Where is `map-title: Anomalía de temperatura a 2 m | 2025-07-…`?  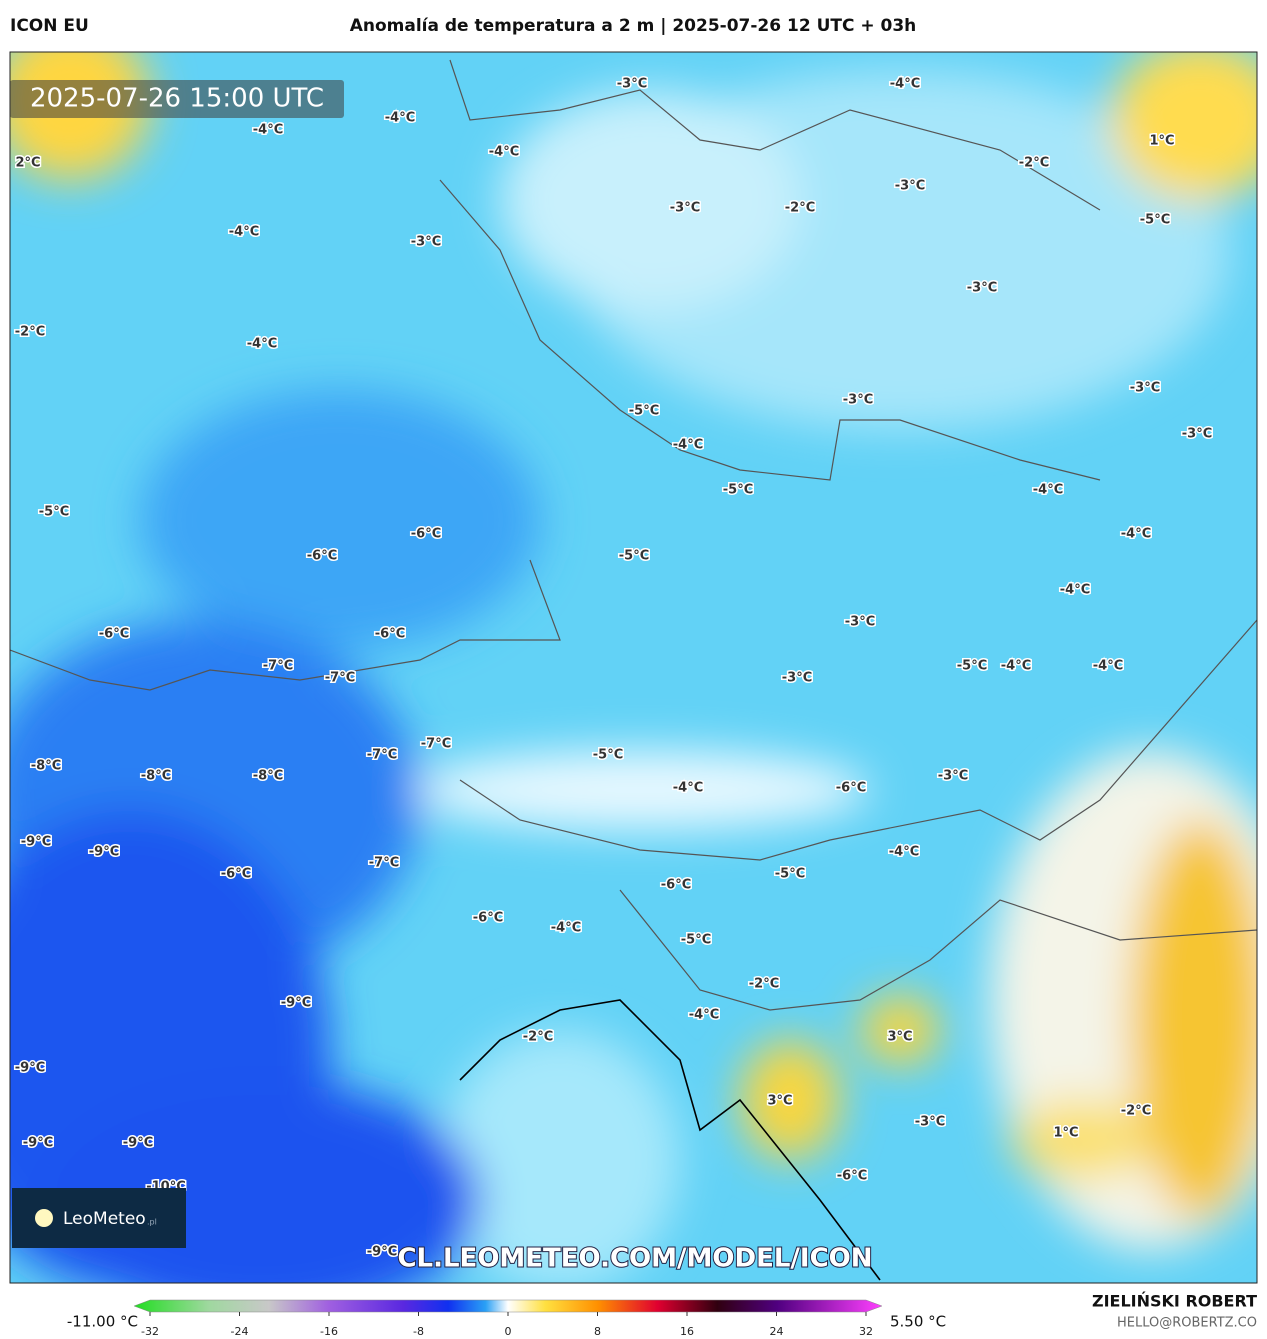 map-title: Anomalía de temperatura a 2 m | 2025-07-… is located at coordinates (633, 26).